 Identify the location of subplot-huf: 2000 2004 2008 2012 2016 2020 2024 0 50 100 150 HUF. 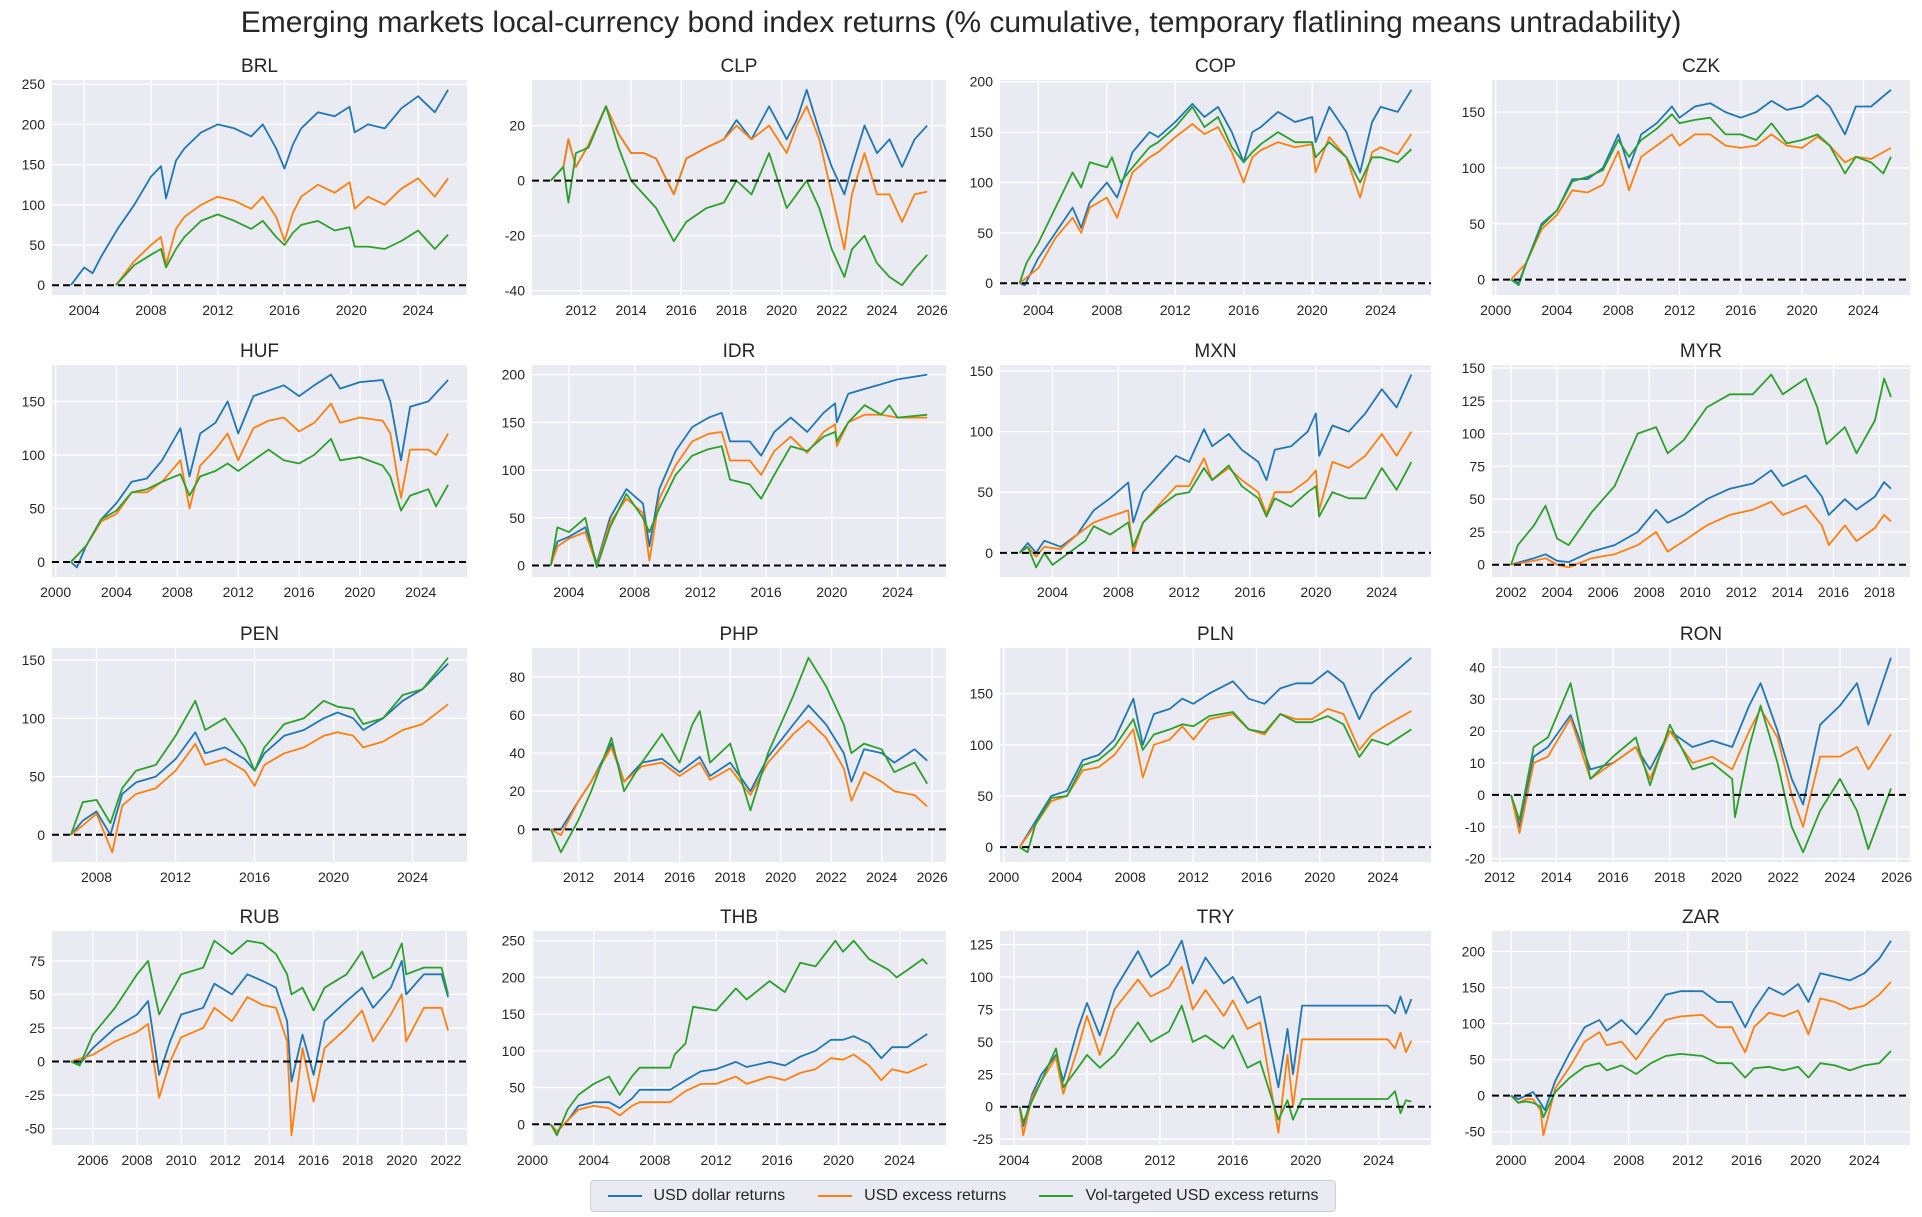
(244, 470).